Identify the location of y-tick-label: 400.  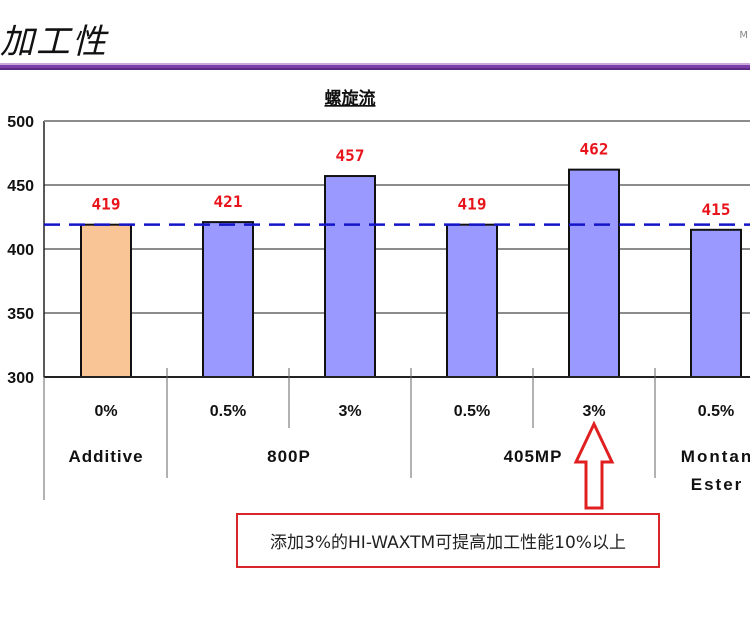
(20, 250).